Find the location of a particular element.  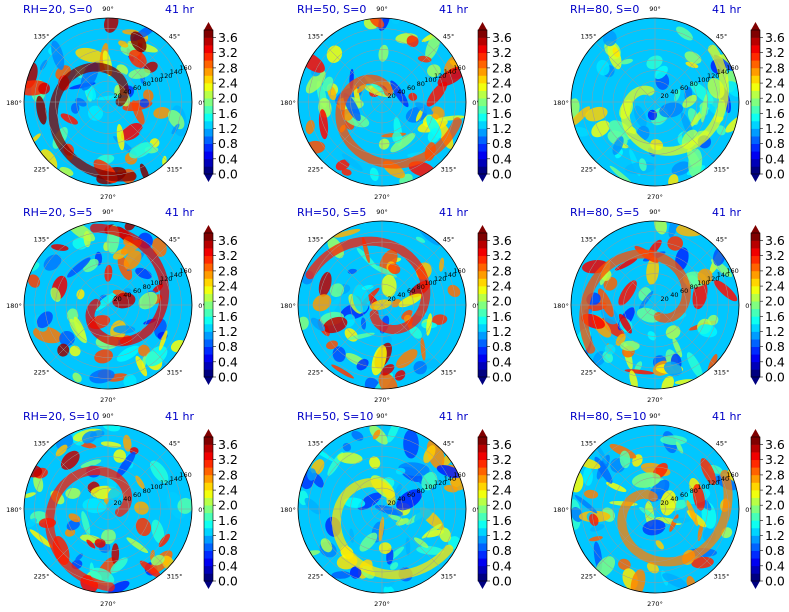

panel-title: RH=50, S=10 is located at coordinates (335, 416).